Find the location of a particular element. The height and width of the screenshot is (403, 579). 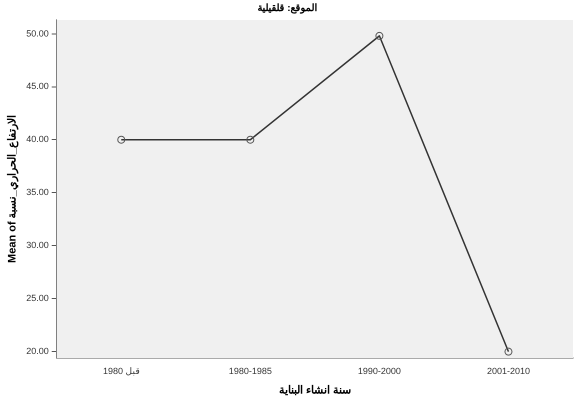

y-tick-label: 40.00 is located at coordinates (37, 139).